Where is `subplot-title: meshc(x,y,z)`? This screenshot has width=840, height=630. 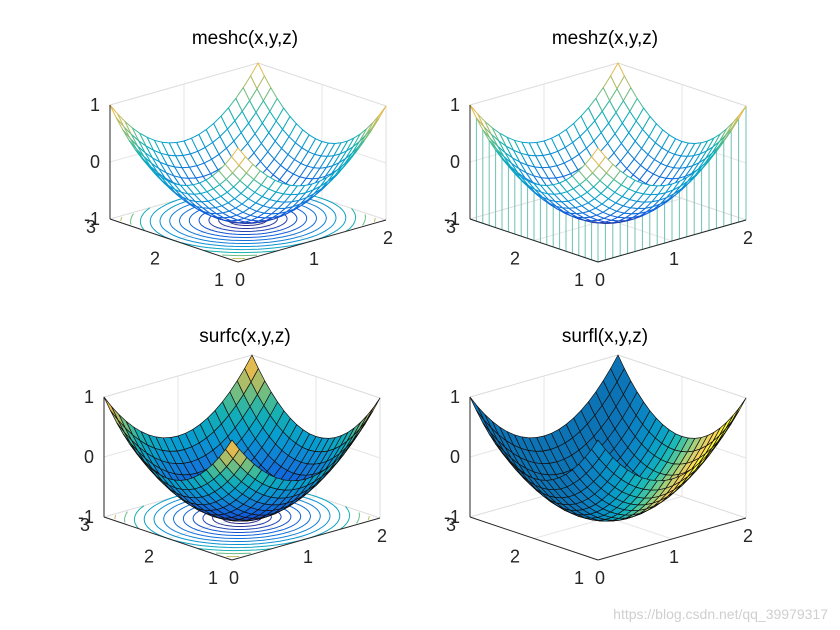
subplot-title: meshc(x,y,z) is located at coordinates (245, 38).